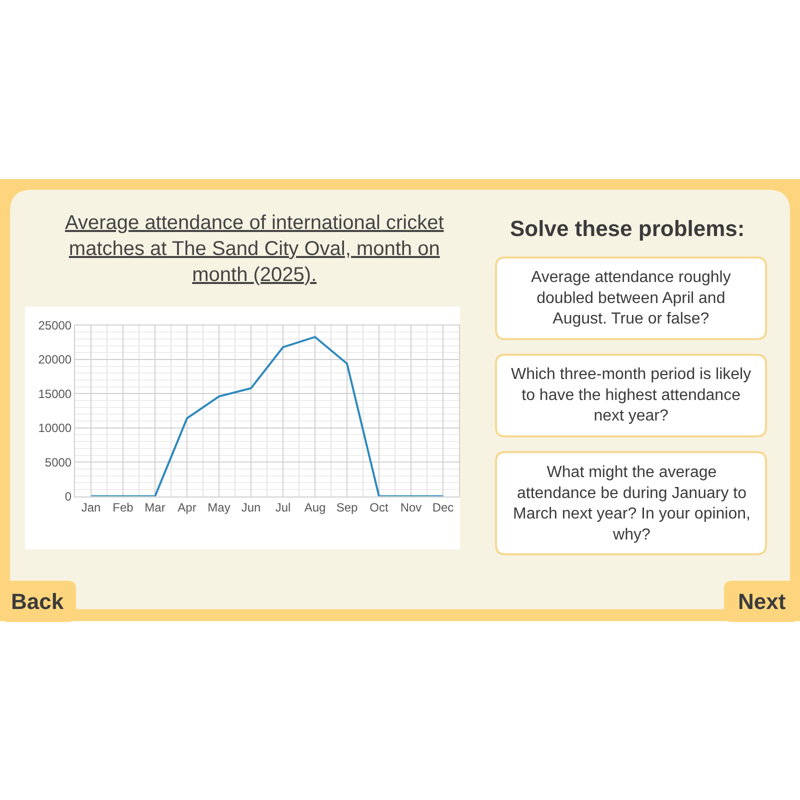 The width and height of the screenshot is (800, 800). Describe the element at coordinates (379, 507) in the screenshot. I see `x-tick-label: Oct` at that location.